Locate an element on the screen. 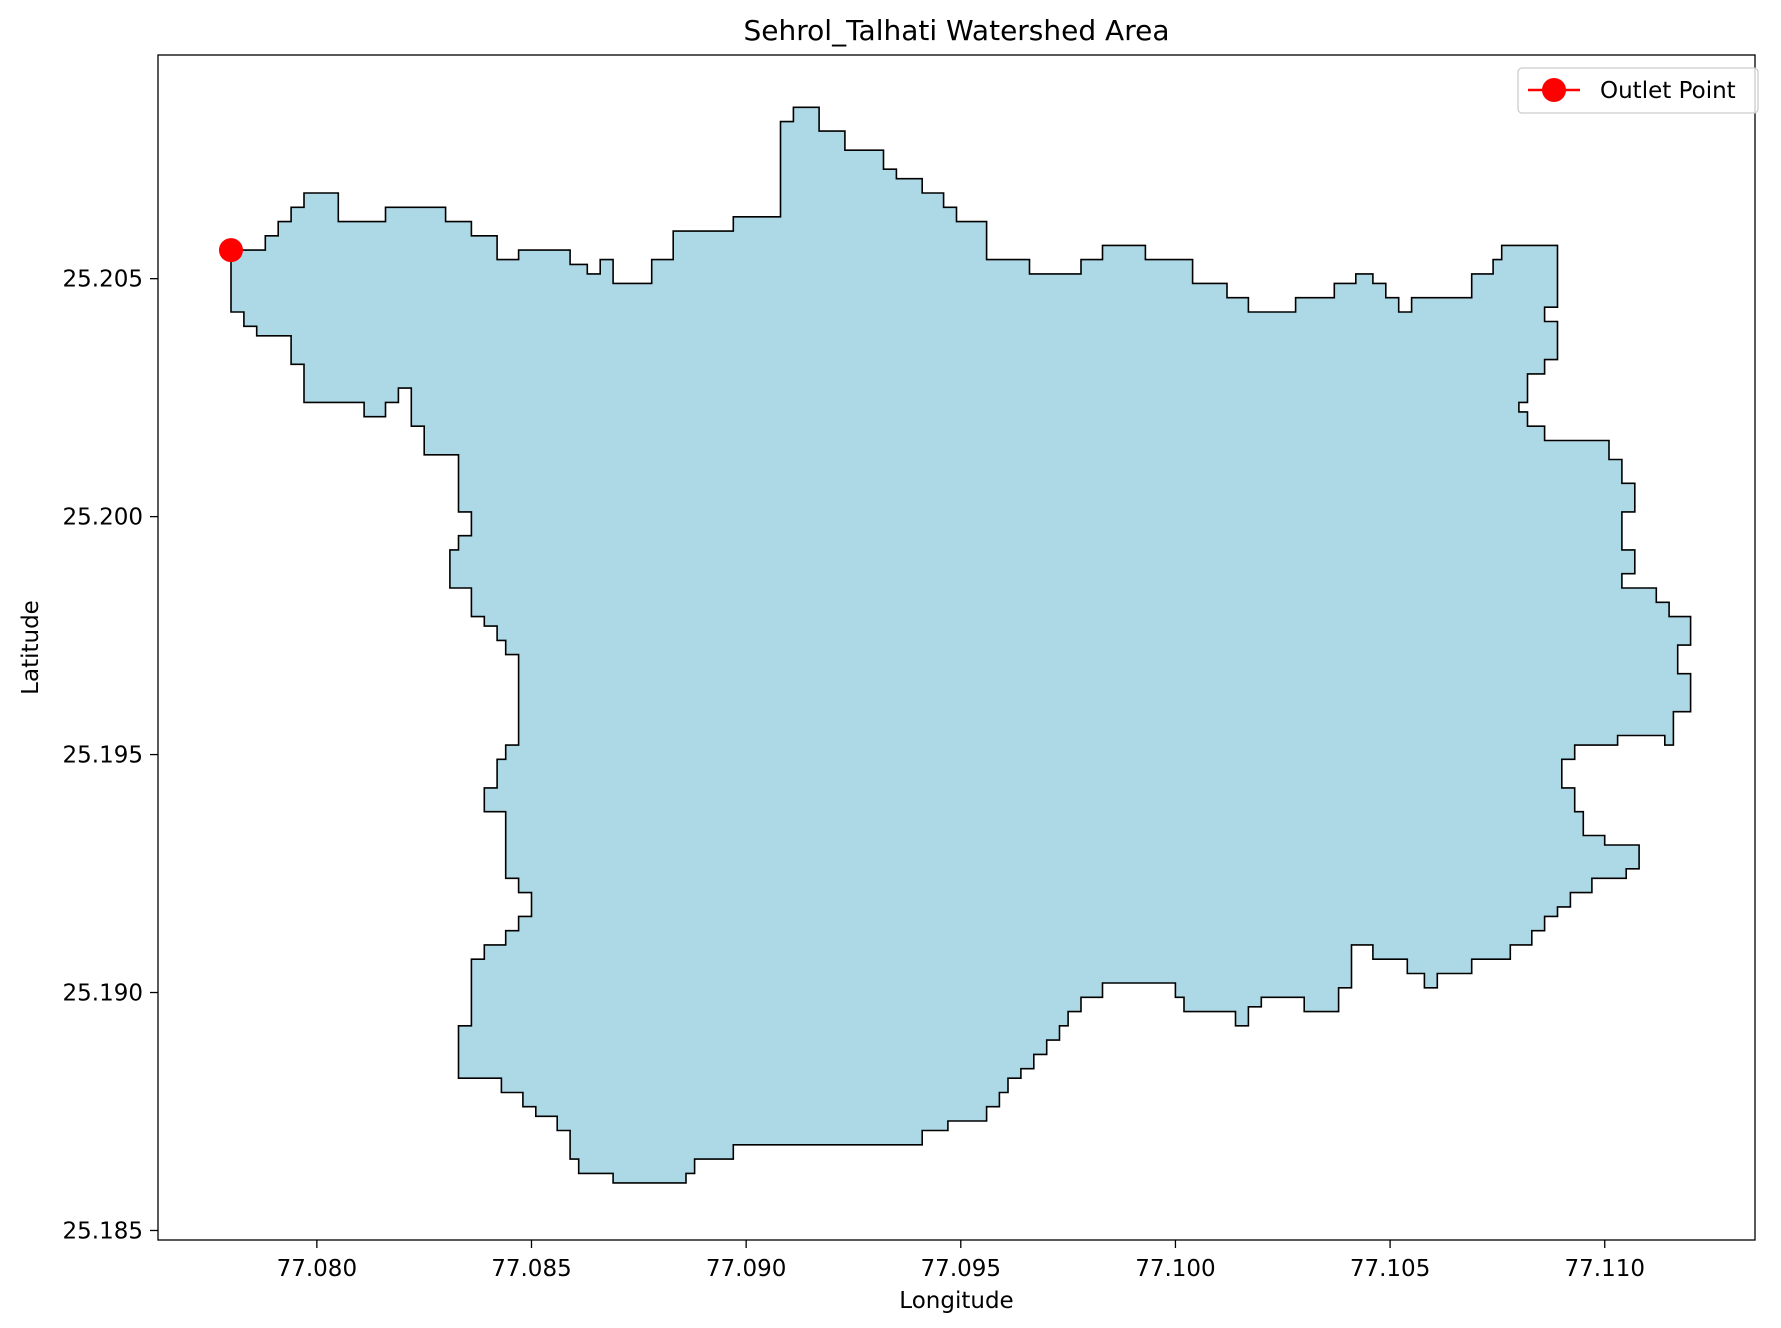 Image resolution: width=1781 pixels, height=1328 pixels. y-tick-label: 25.200 is located at coordinates (103, 518).